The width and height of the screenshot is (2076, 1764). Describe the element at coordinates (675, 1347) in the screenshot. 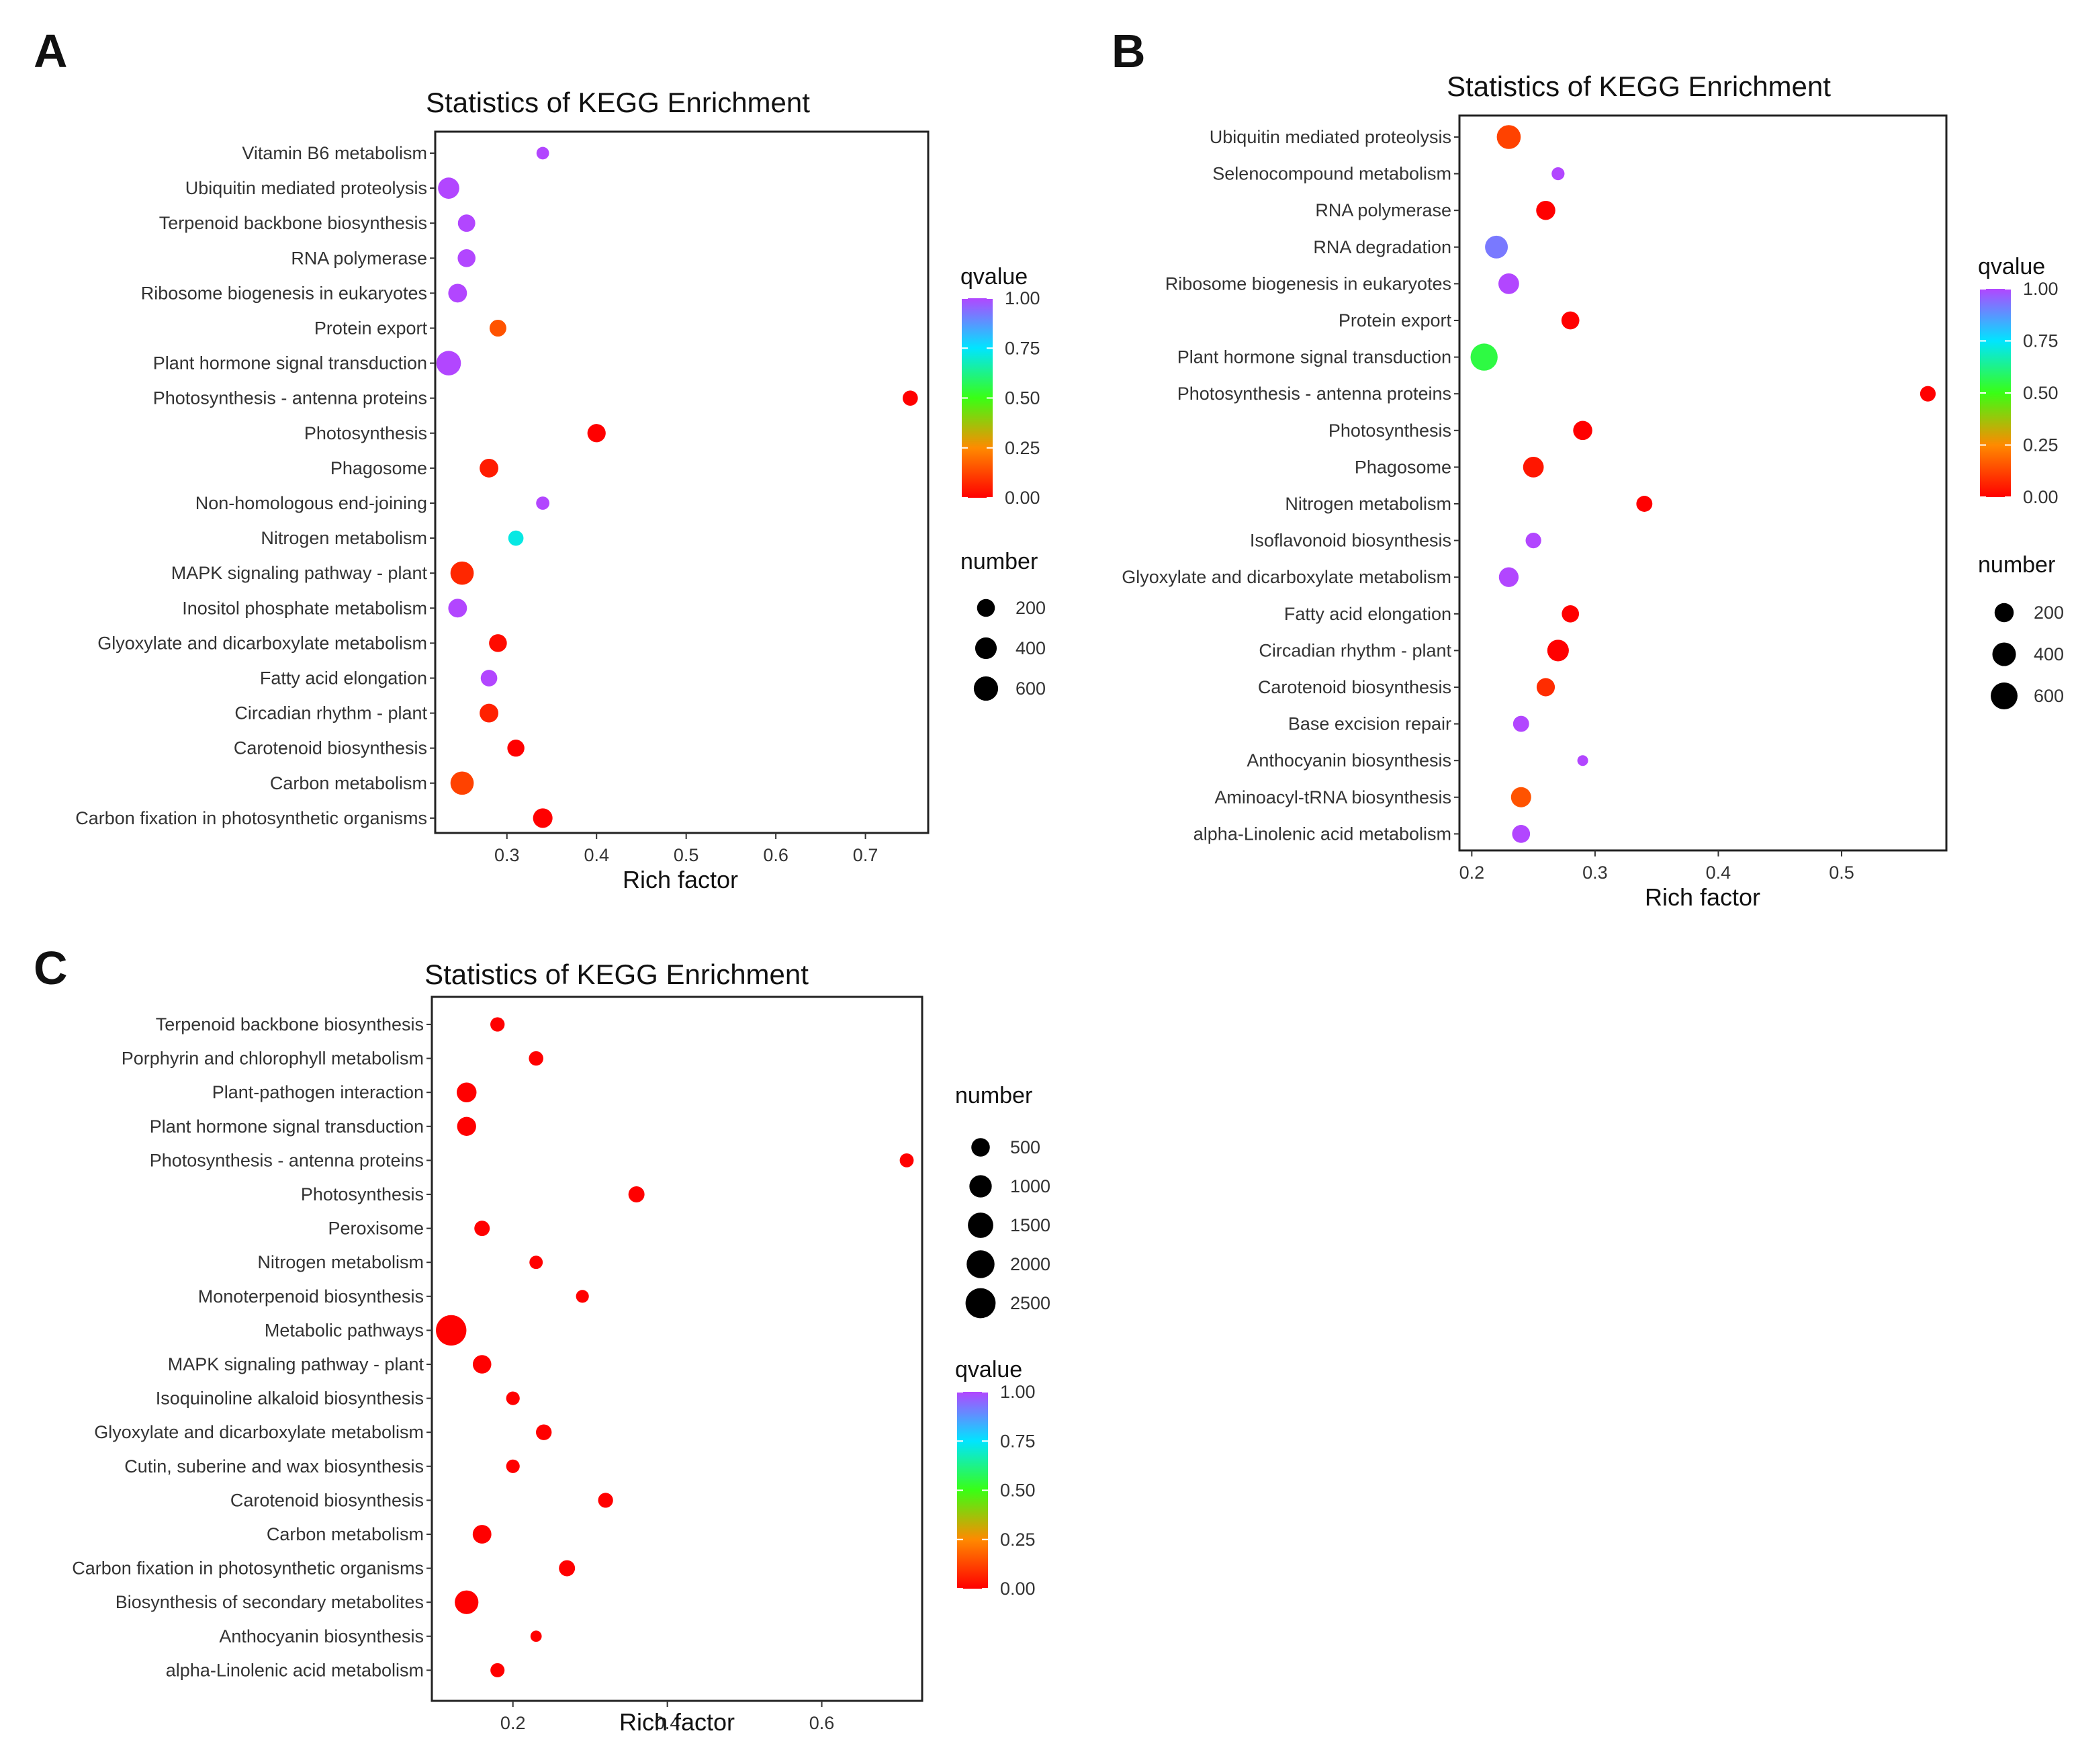

I see `data-points` at that location.